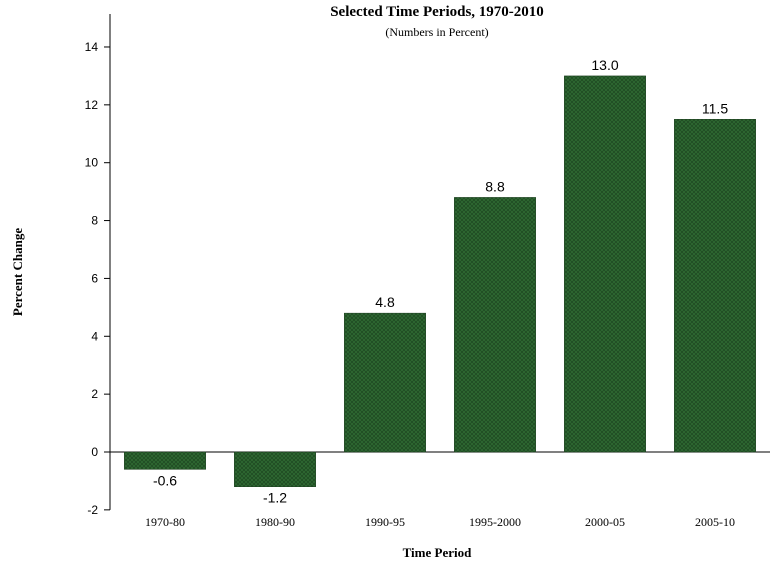  Describe the element at coordinates (165, 480) in the screenshot. I see `bar-value-label: -0.6` at that location.